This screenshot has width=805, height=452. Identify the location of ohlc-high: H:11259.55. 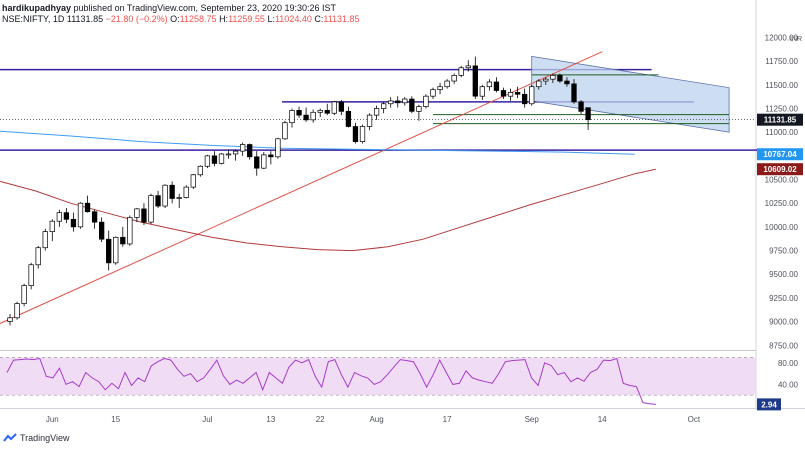
(242, 19).